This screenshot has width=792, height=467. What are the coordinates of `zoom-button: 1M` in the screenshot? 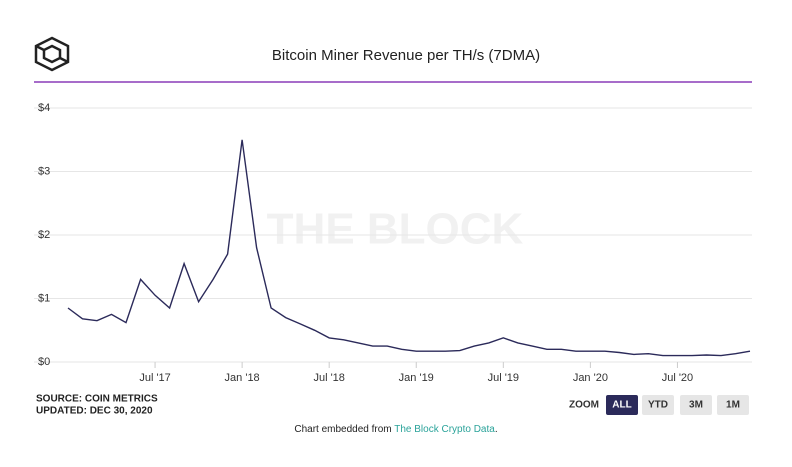 It's located at (733, 405).